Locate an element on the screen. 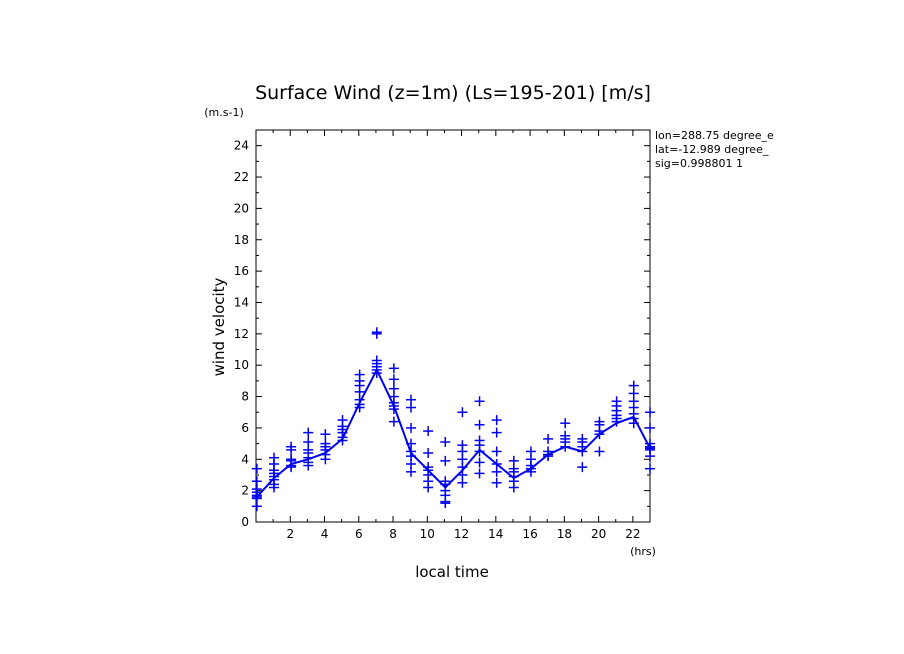 Image resolution: width=904 pixels, height=654 pixels. x-tick-label: 12 is located at coordinates (461, 534).